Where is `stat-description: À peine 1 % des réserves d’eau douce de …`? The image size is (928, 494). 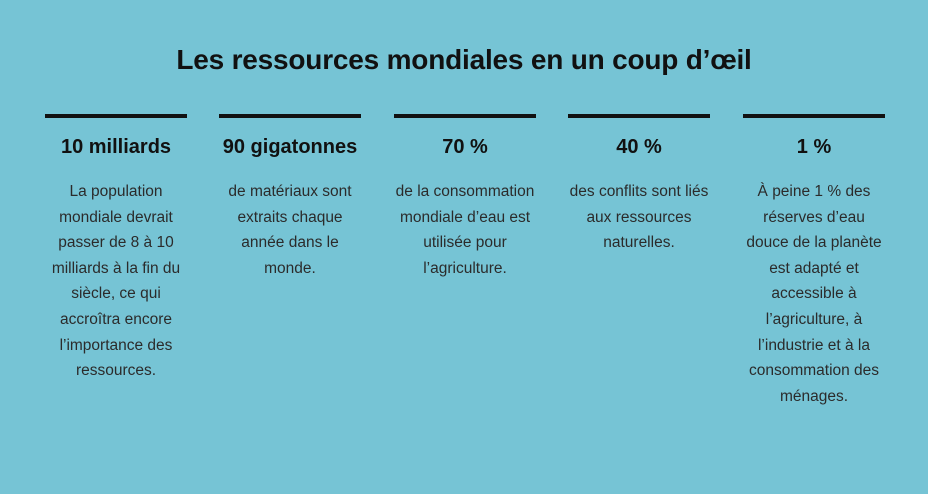 stat-description: À peine 1 % des réserves d’eau douce de … is located at coordinates (814, 294).